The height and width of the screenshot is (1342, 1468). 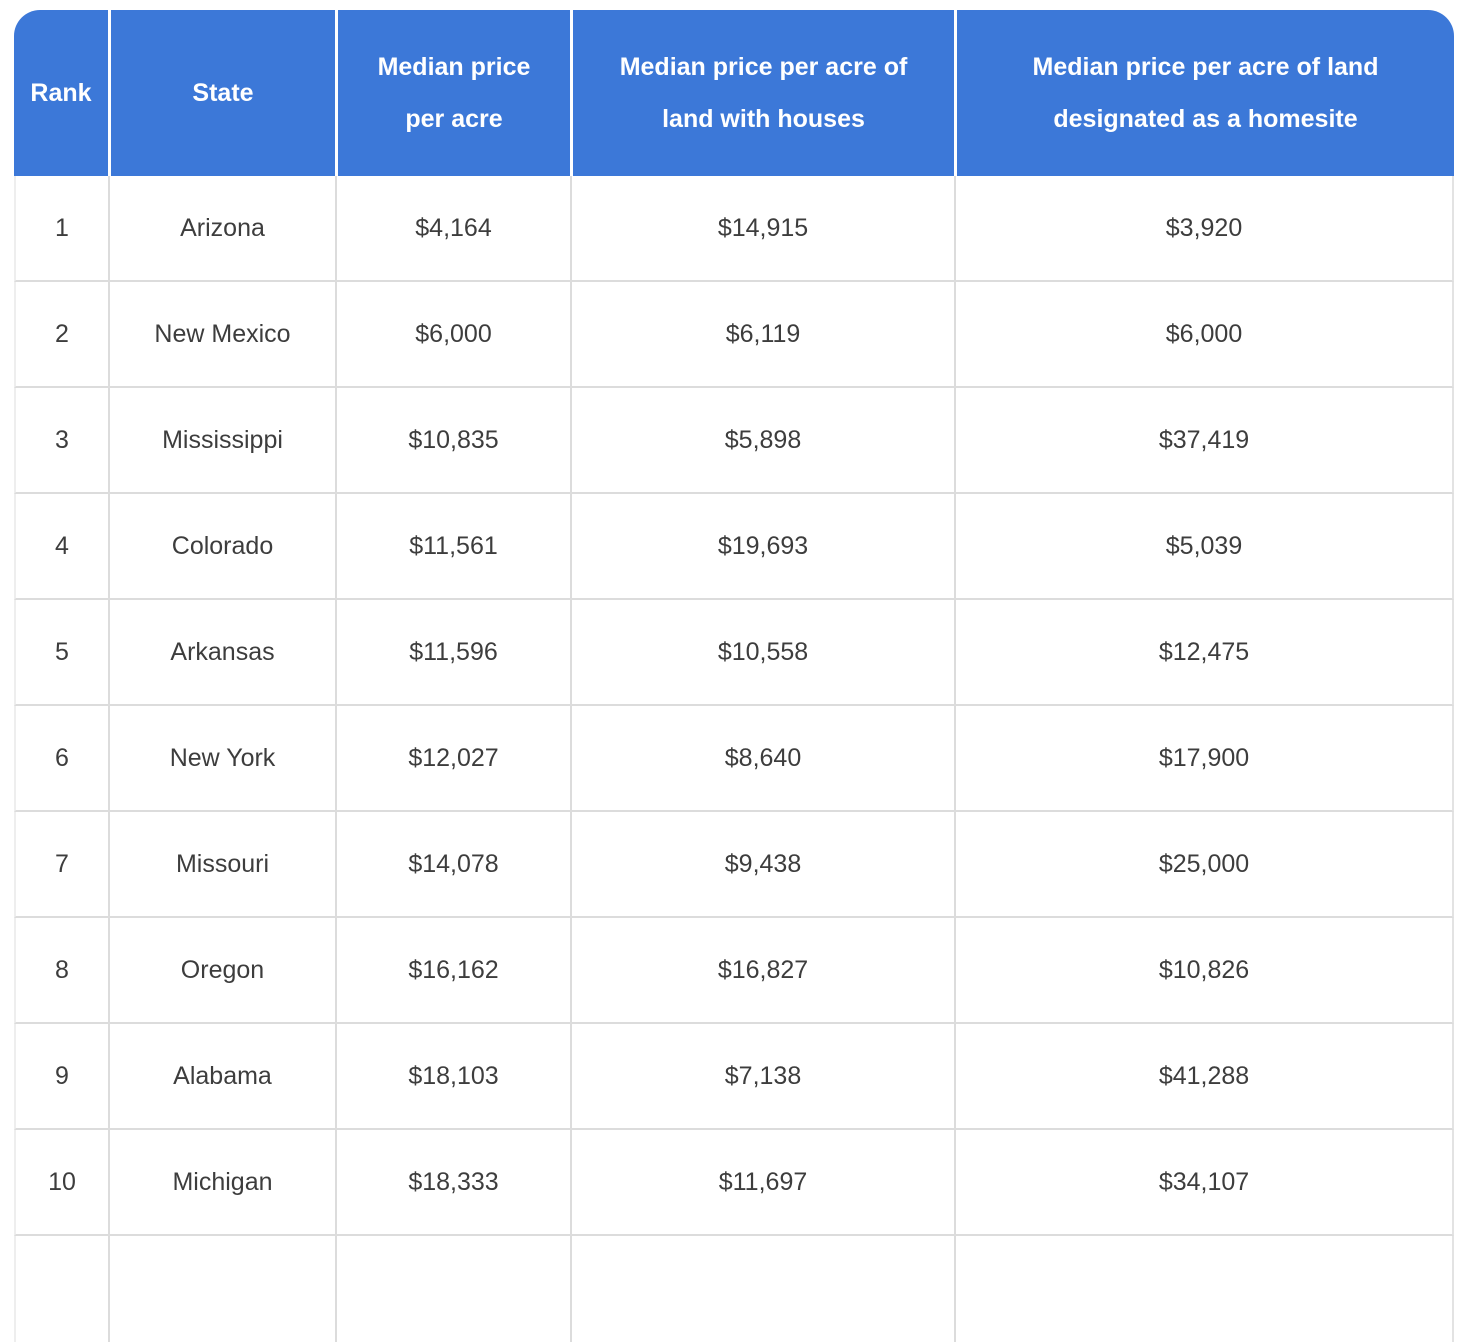 I want to click on cell-median-price-per-acre: $10,835, so click(x=452, y=441).